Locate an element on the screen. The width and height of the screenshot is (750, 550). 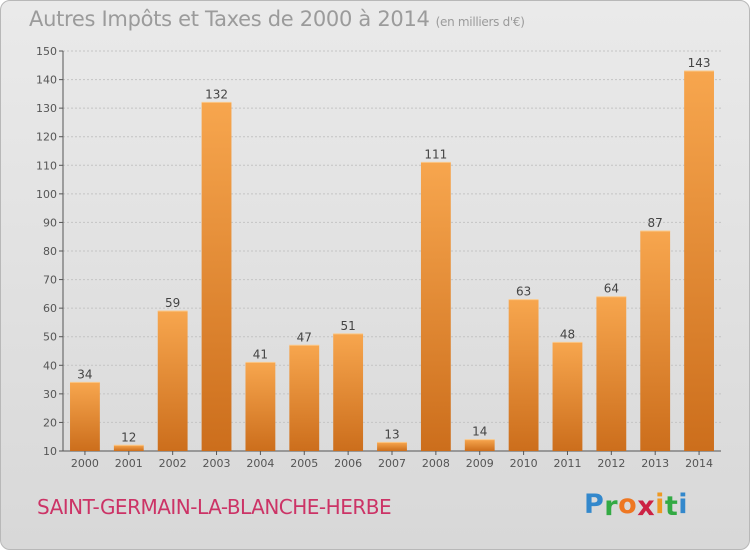
logo-letter: x is located at coordinates (646, 506).